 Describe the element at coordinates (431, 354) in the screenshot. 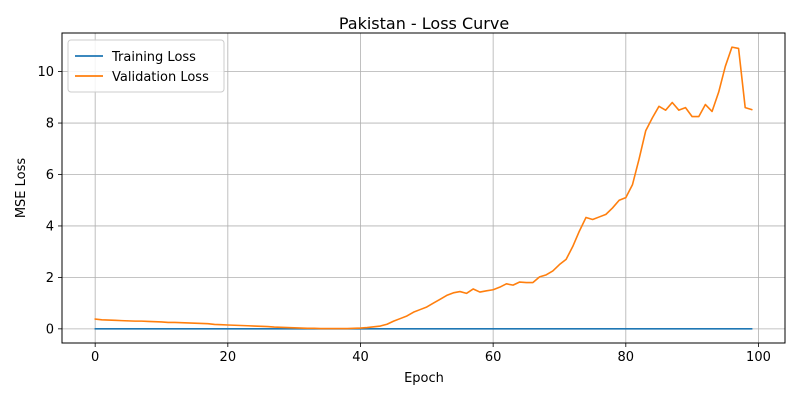

I see `x-axis-ticks: 0 20 40 60 80 100` at that location.